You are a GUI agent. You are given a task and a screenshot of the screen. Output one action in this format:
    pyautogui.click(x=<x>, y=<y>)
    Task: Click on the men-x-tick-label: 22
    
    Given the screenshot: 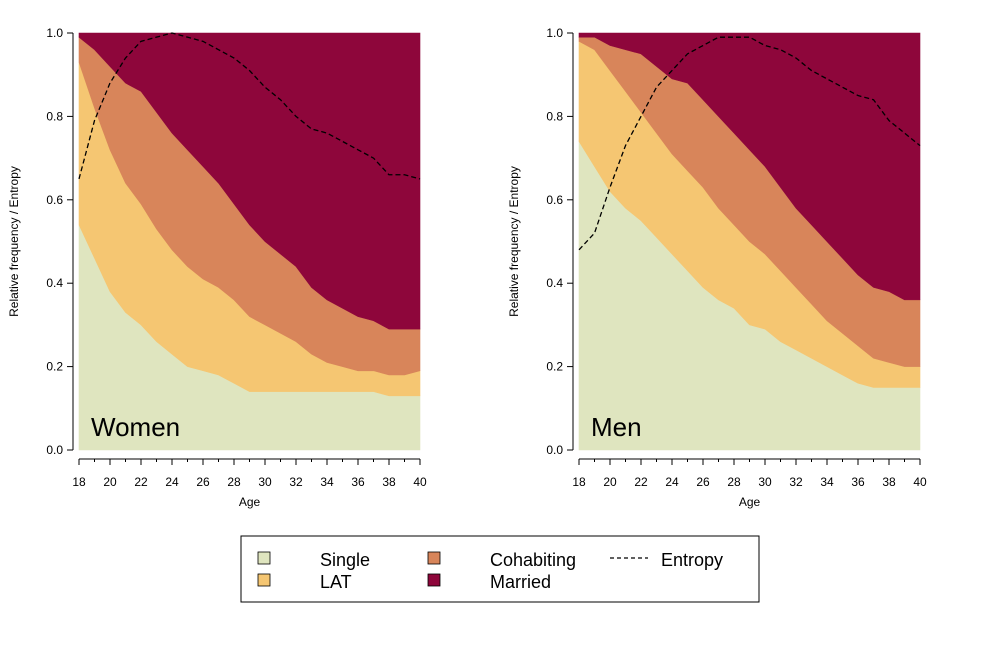 What is the action you would take?
    pyautogui.click(x=641, y=482)
    